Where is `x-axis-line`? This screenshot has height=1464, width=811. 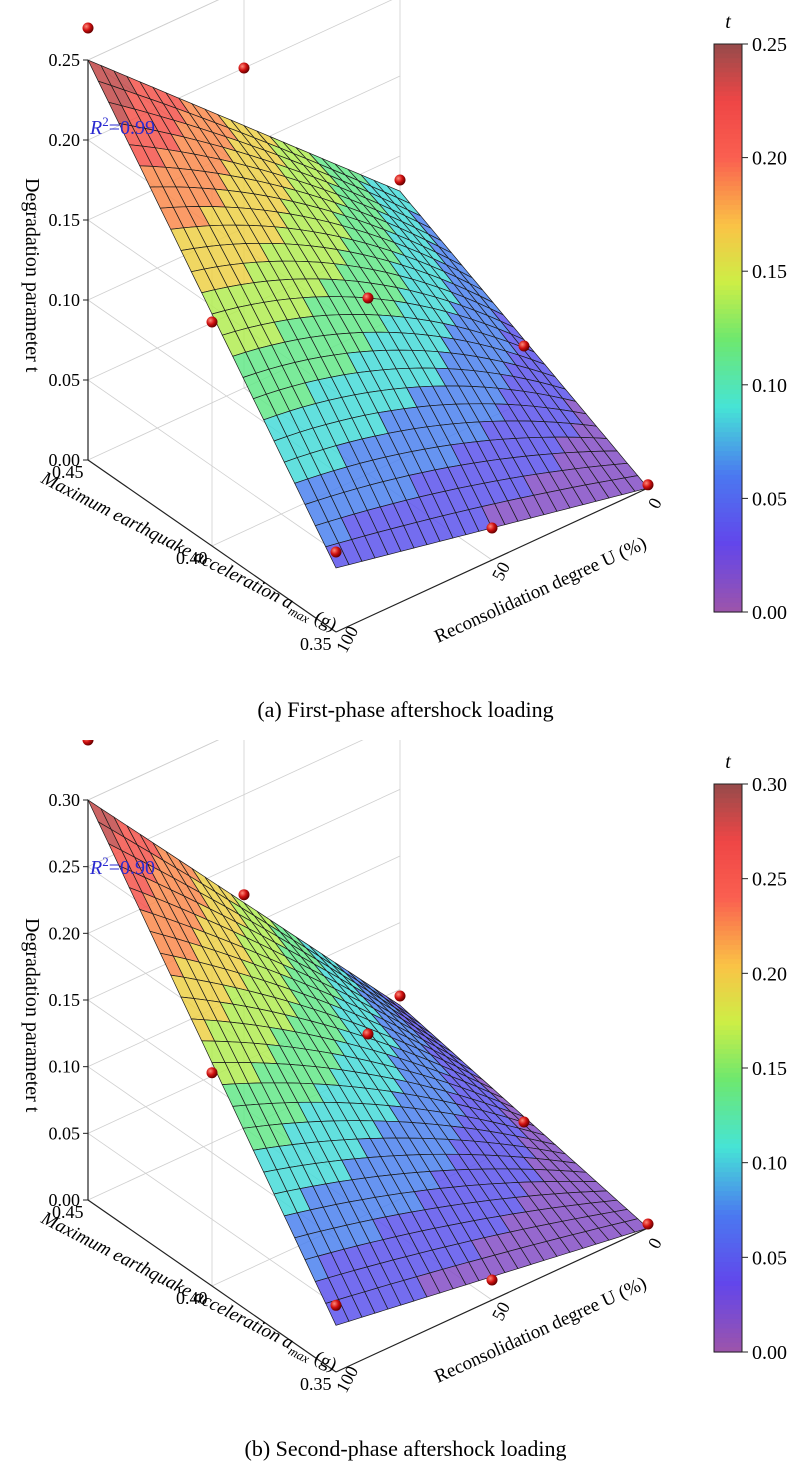 x-axis-line is located at coordinates (492, 560).